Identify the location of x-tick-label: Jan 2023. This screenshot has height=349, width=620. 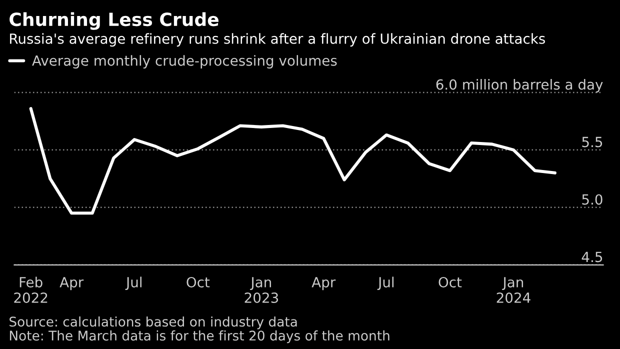
(261, 290).